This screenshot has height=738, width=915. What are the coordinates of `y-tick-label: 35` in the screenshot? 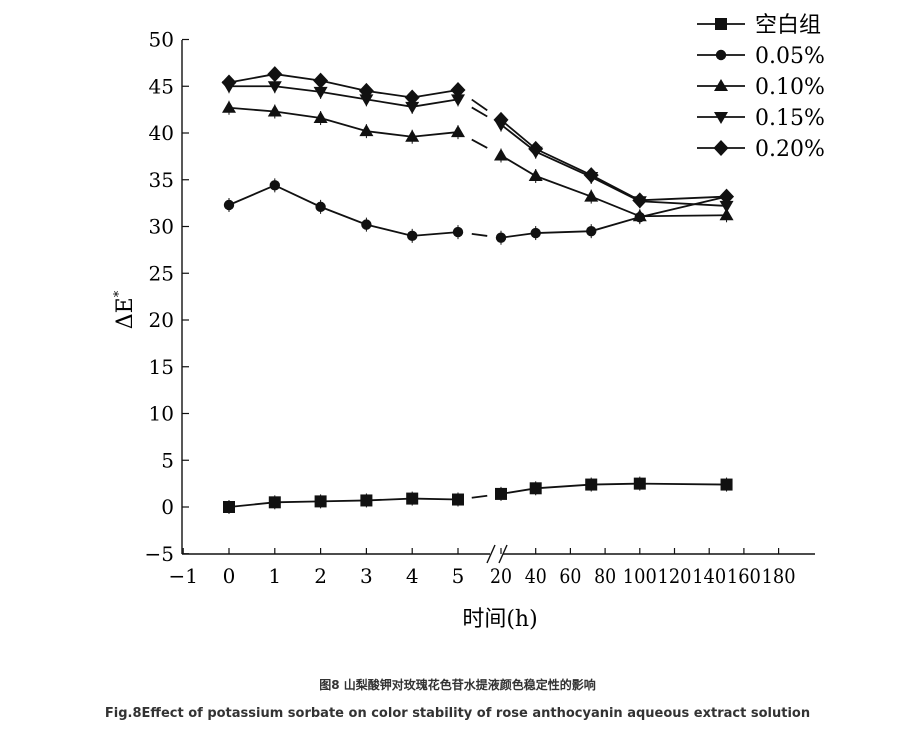 It's located at (161, 180).